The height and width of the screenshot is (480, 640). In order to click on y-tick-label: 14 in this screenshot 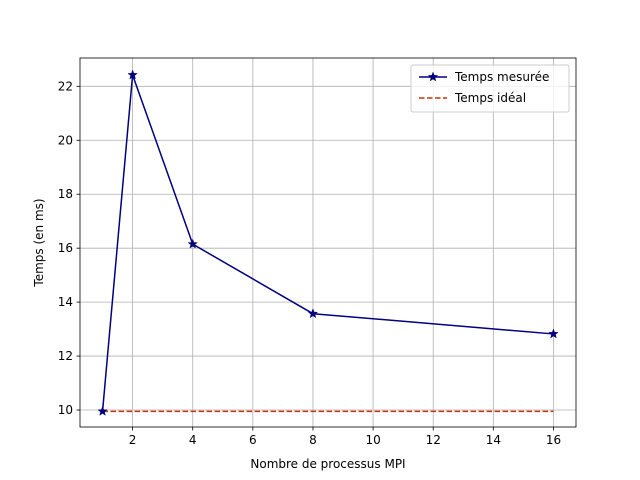, I will do `click(65, 302)`.